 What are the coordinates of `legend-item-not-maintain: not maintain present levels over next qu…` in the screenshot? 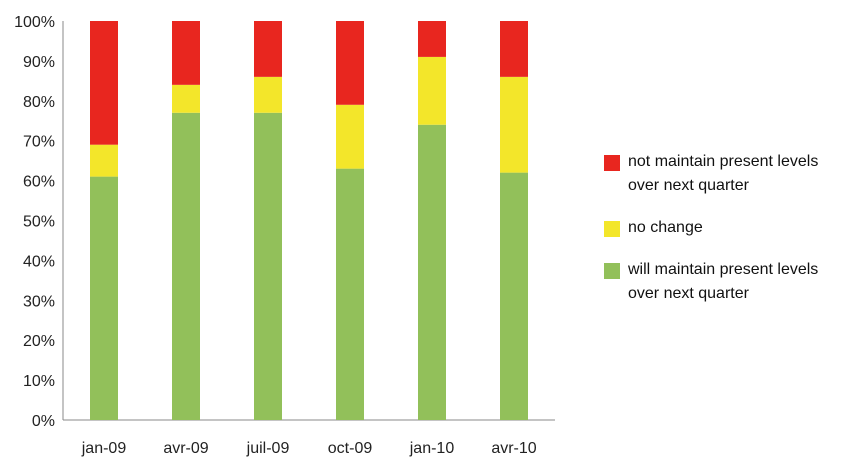 It's located at (731, 174).